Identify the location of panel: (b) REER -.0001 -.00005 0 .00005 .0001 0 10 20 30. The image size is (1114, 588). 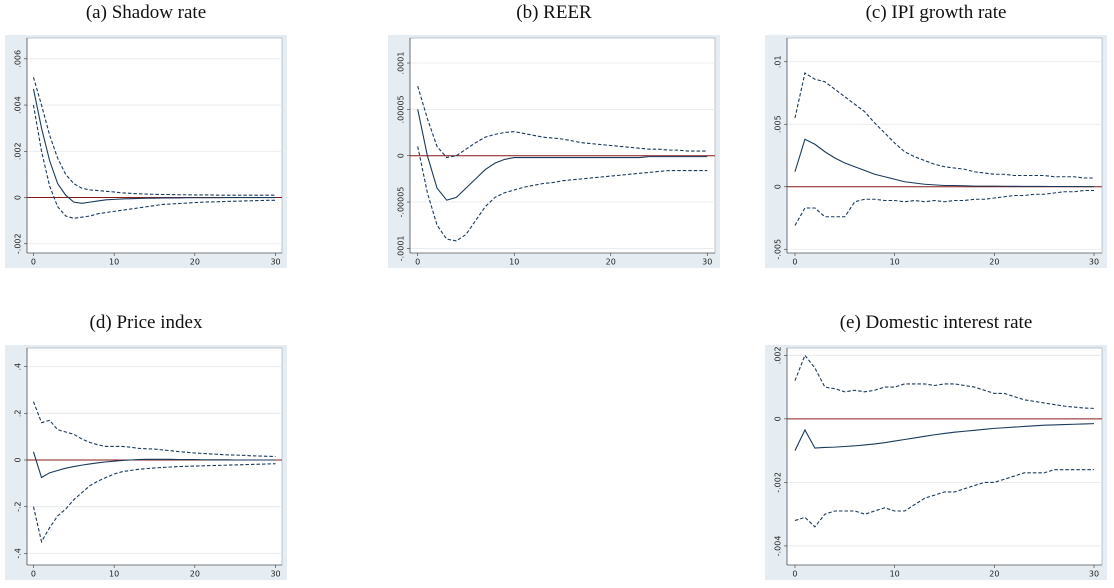
(554, 135).